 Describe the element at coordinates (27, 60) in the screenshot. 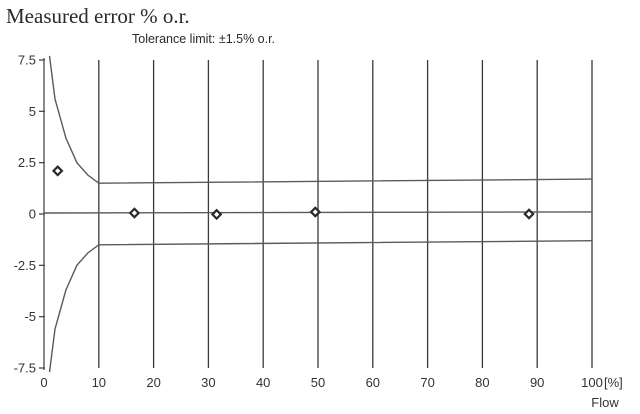

I see `y-tick-label: 7.5` at that location.